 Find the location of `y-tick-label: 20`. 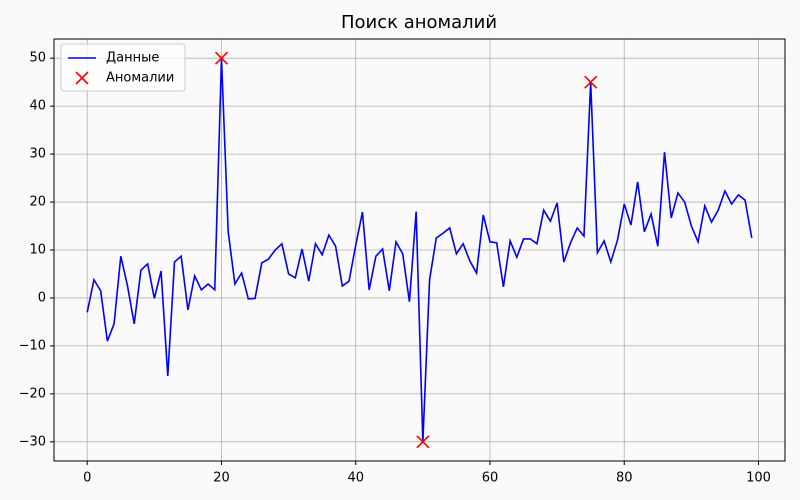

y-tick-label: 20 is located at coordinates (37, 202).